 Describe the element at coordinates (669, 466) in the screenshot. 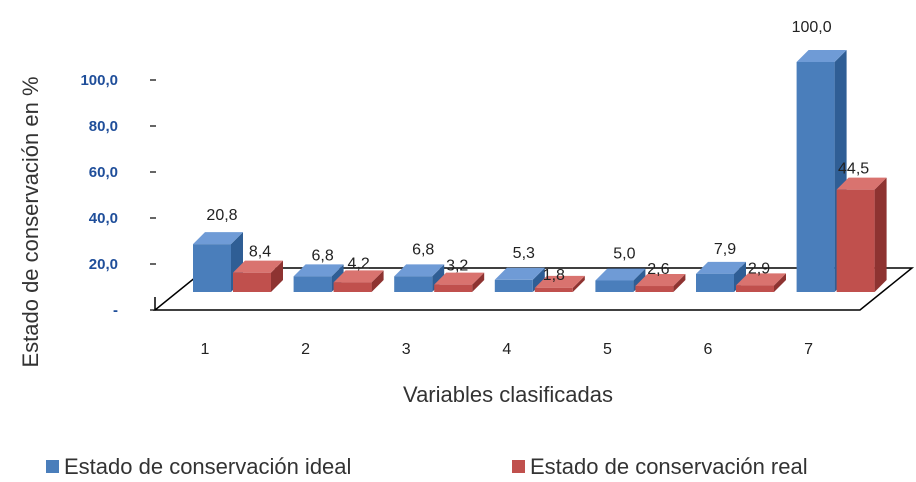

I see `legend-label-real: Estado de conservación real` at that location.